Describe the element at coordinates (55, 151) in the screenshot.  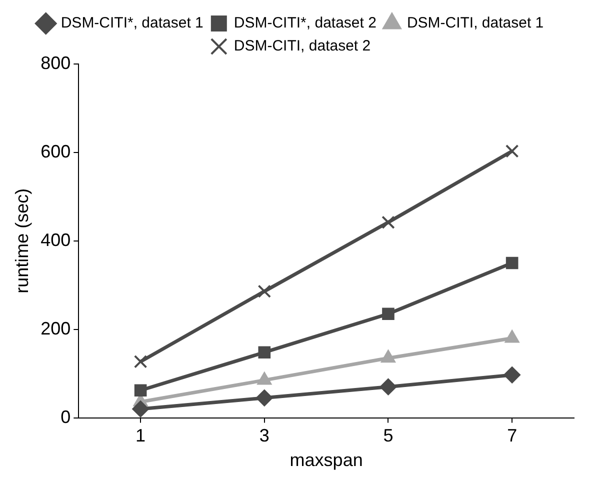
I see `y-tick-label: 600` at that location.